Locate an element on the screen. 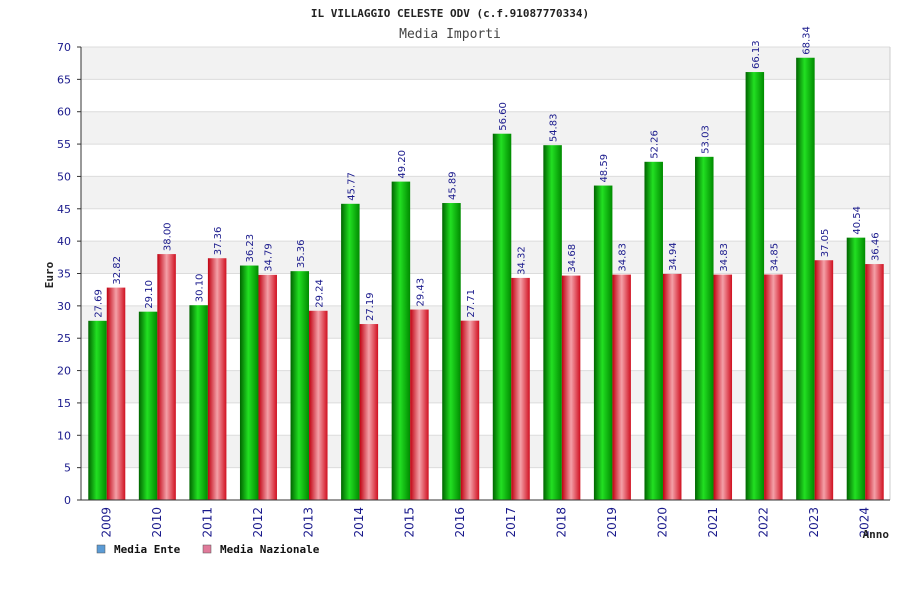 This screenshot has width=900, height=600. y-tick-label: 10 is located at coordinates (64, 435).